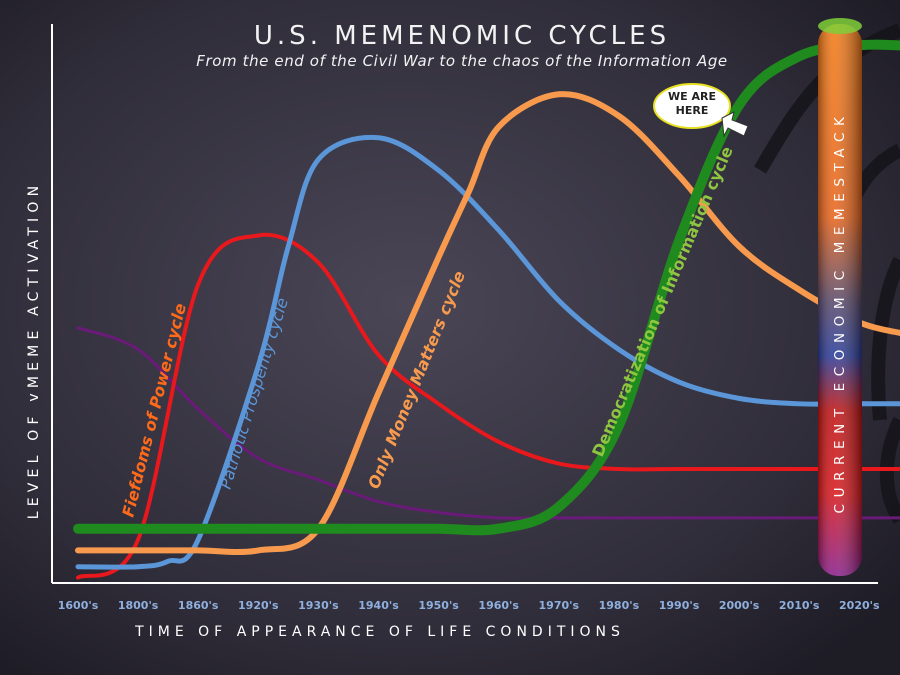  I want to click on x-axis-label: TIME OF APPEARANCE OF LIFE CONDITIONS, so click(379, 632).